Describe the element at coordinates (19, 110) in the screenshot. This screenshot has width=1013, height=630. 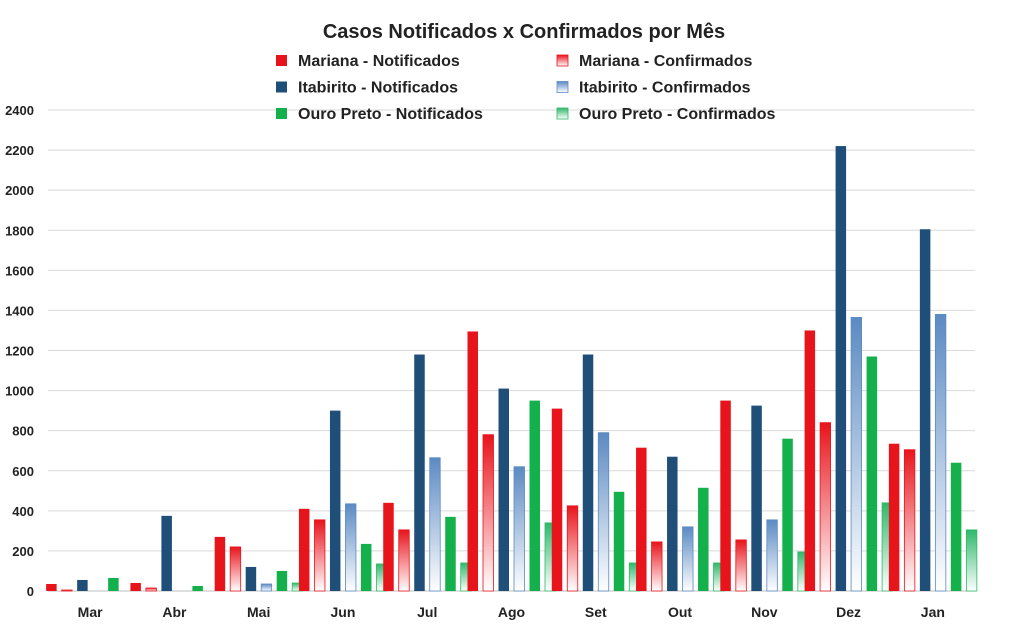
I see `y-tick-label: 2400` at that location.